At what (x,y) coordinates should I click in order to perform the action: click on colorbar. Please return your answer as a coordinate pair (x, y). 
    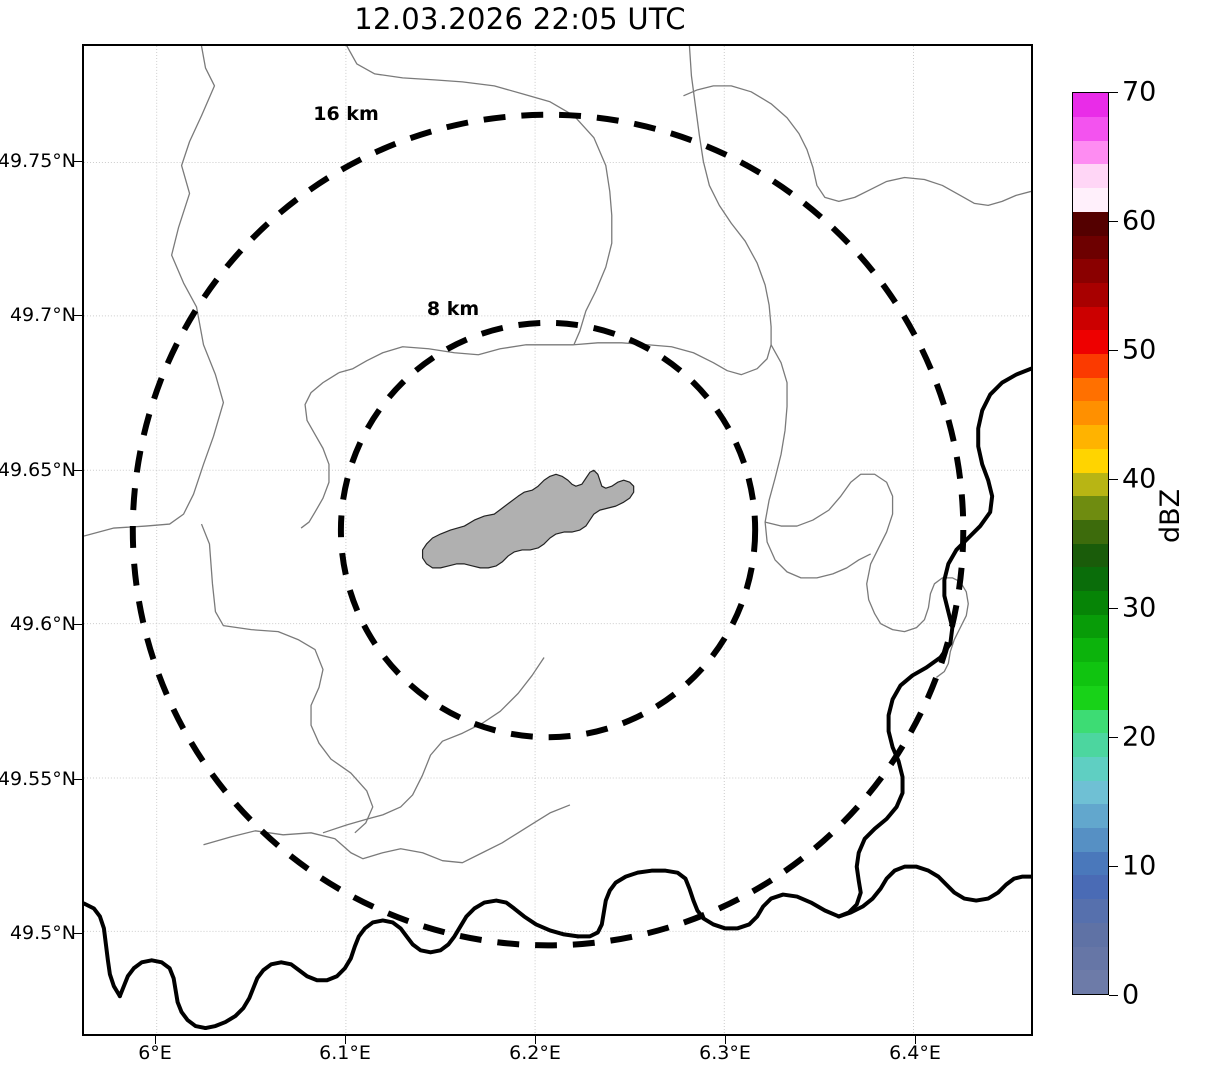
    Looking at the image, I should click on (1090, 543).